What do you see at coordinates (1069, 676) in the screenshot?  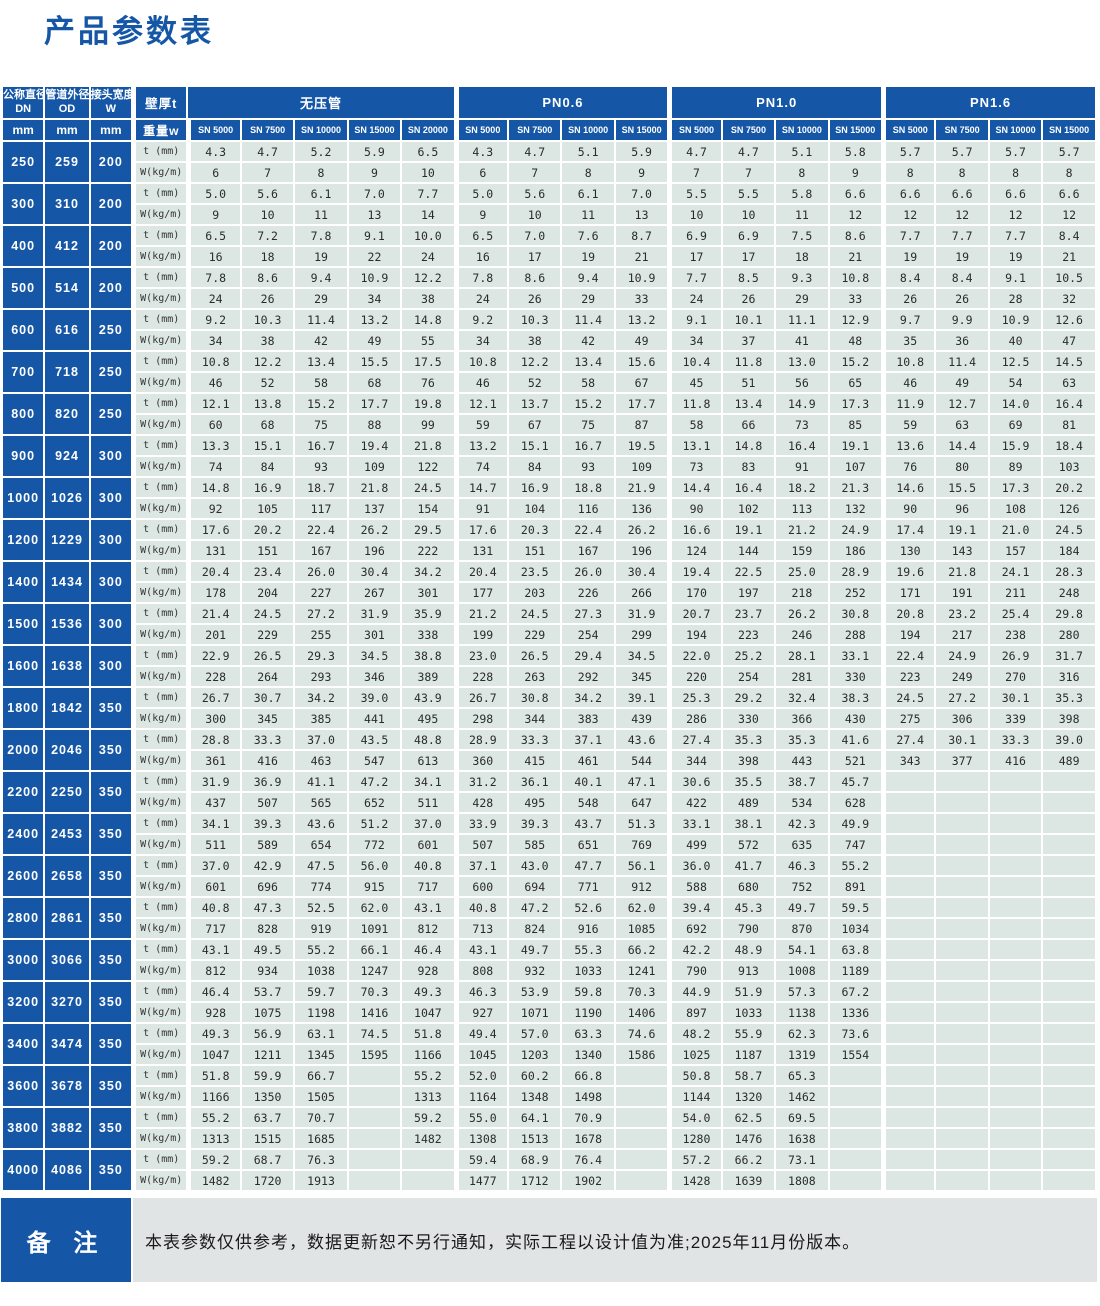 I see `w-cell: 316` at bounding box center [1069, 676].